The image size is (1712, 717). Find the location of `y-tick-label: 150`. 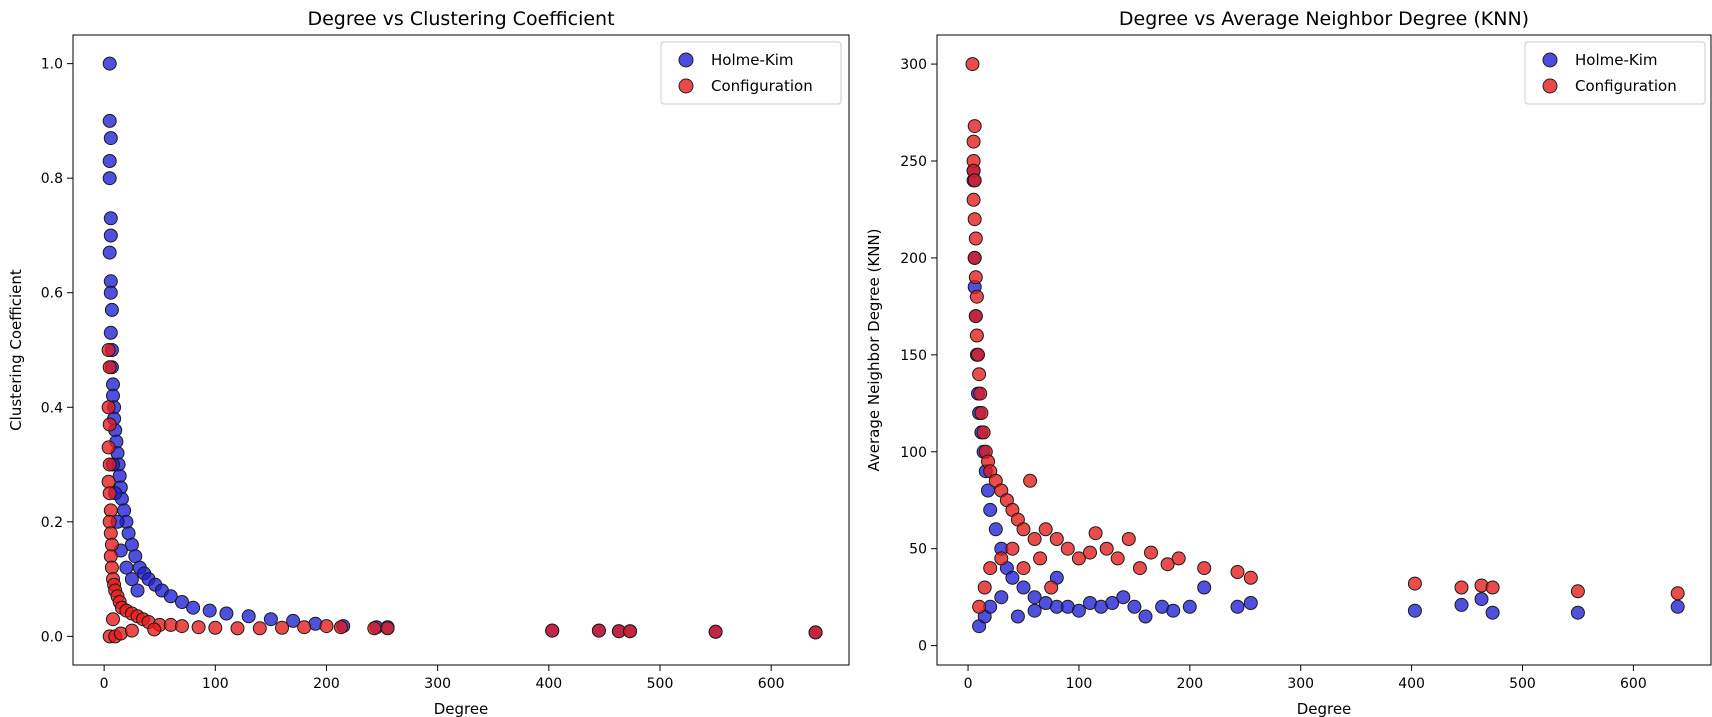

y-tick-label: 150 is located at coordinates (913, 356).